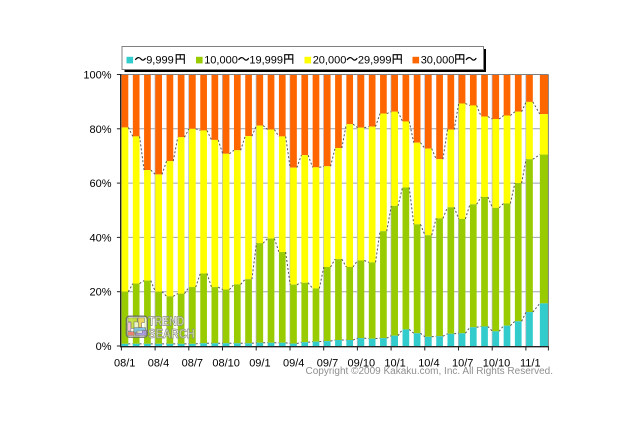 The width and height of the screenshot is (640, 431). I want to click on svg-text: 08/1, so click(124, 364).